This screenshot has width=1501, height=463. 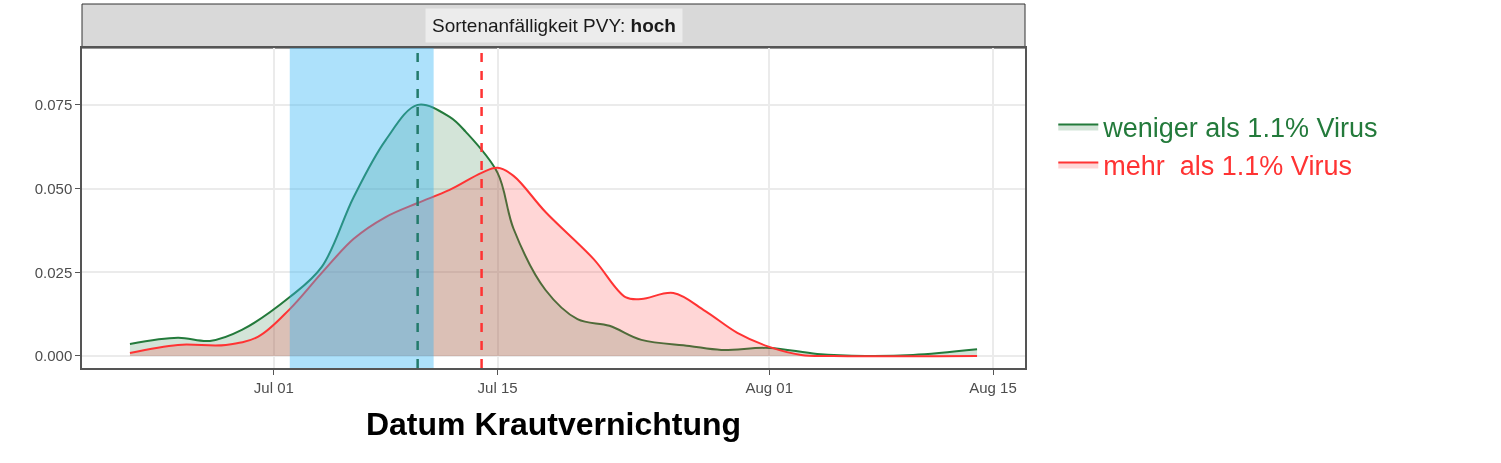 I want to click on legend-label: mehr als 1.1% Virus, so click(x=1227, y=166).